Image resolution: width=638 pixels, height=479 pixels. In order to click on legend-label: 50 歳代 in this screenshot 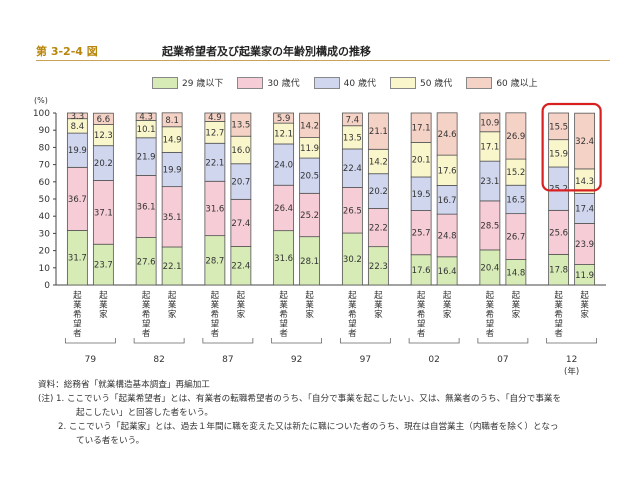, I will do `click(436, 84)`.